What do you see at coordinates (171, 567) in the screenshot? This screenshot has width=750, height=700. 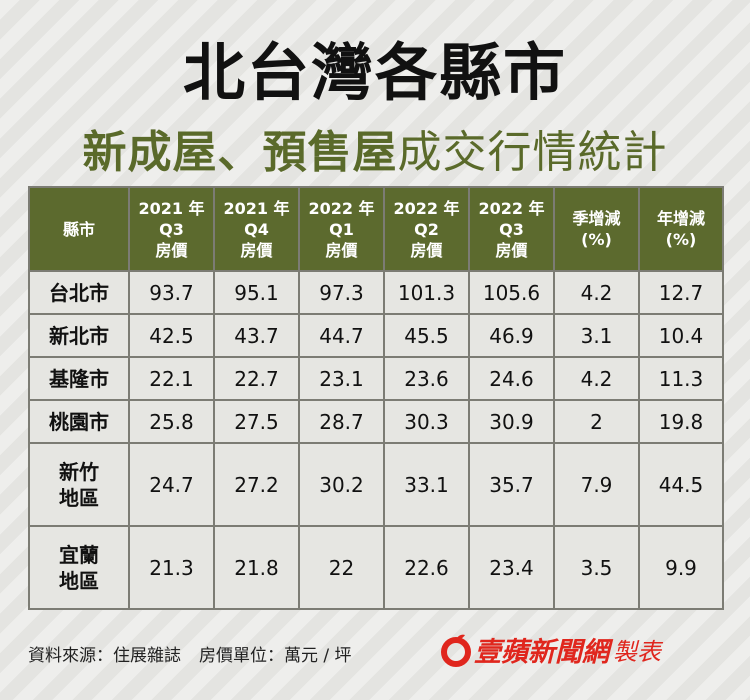 I see `value-cell: 21.3` at bounding box center [171, 567].